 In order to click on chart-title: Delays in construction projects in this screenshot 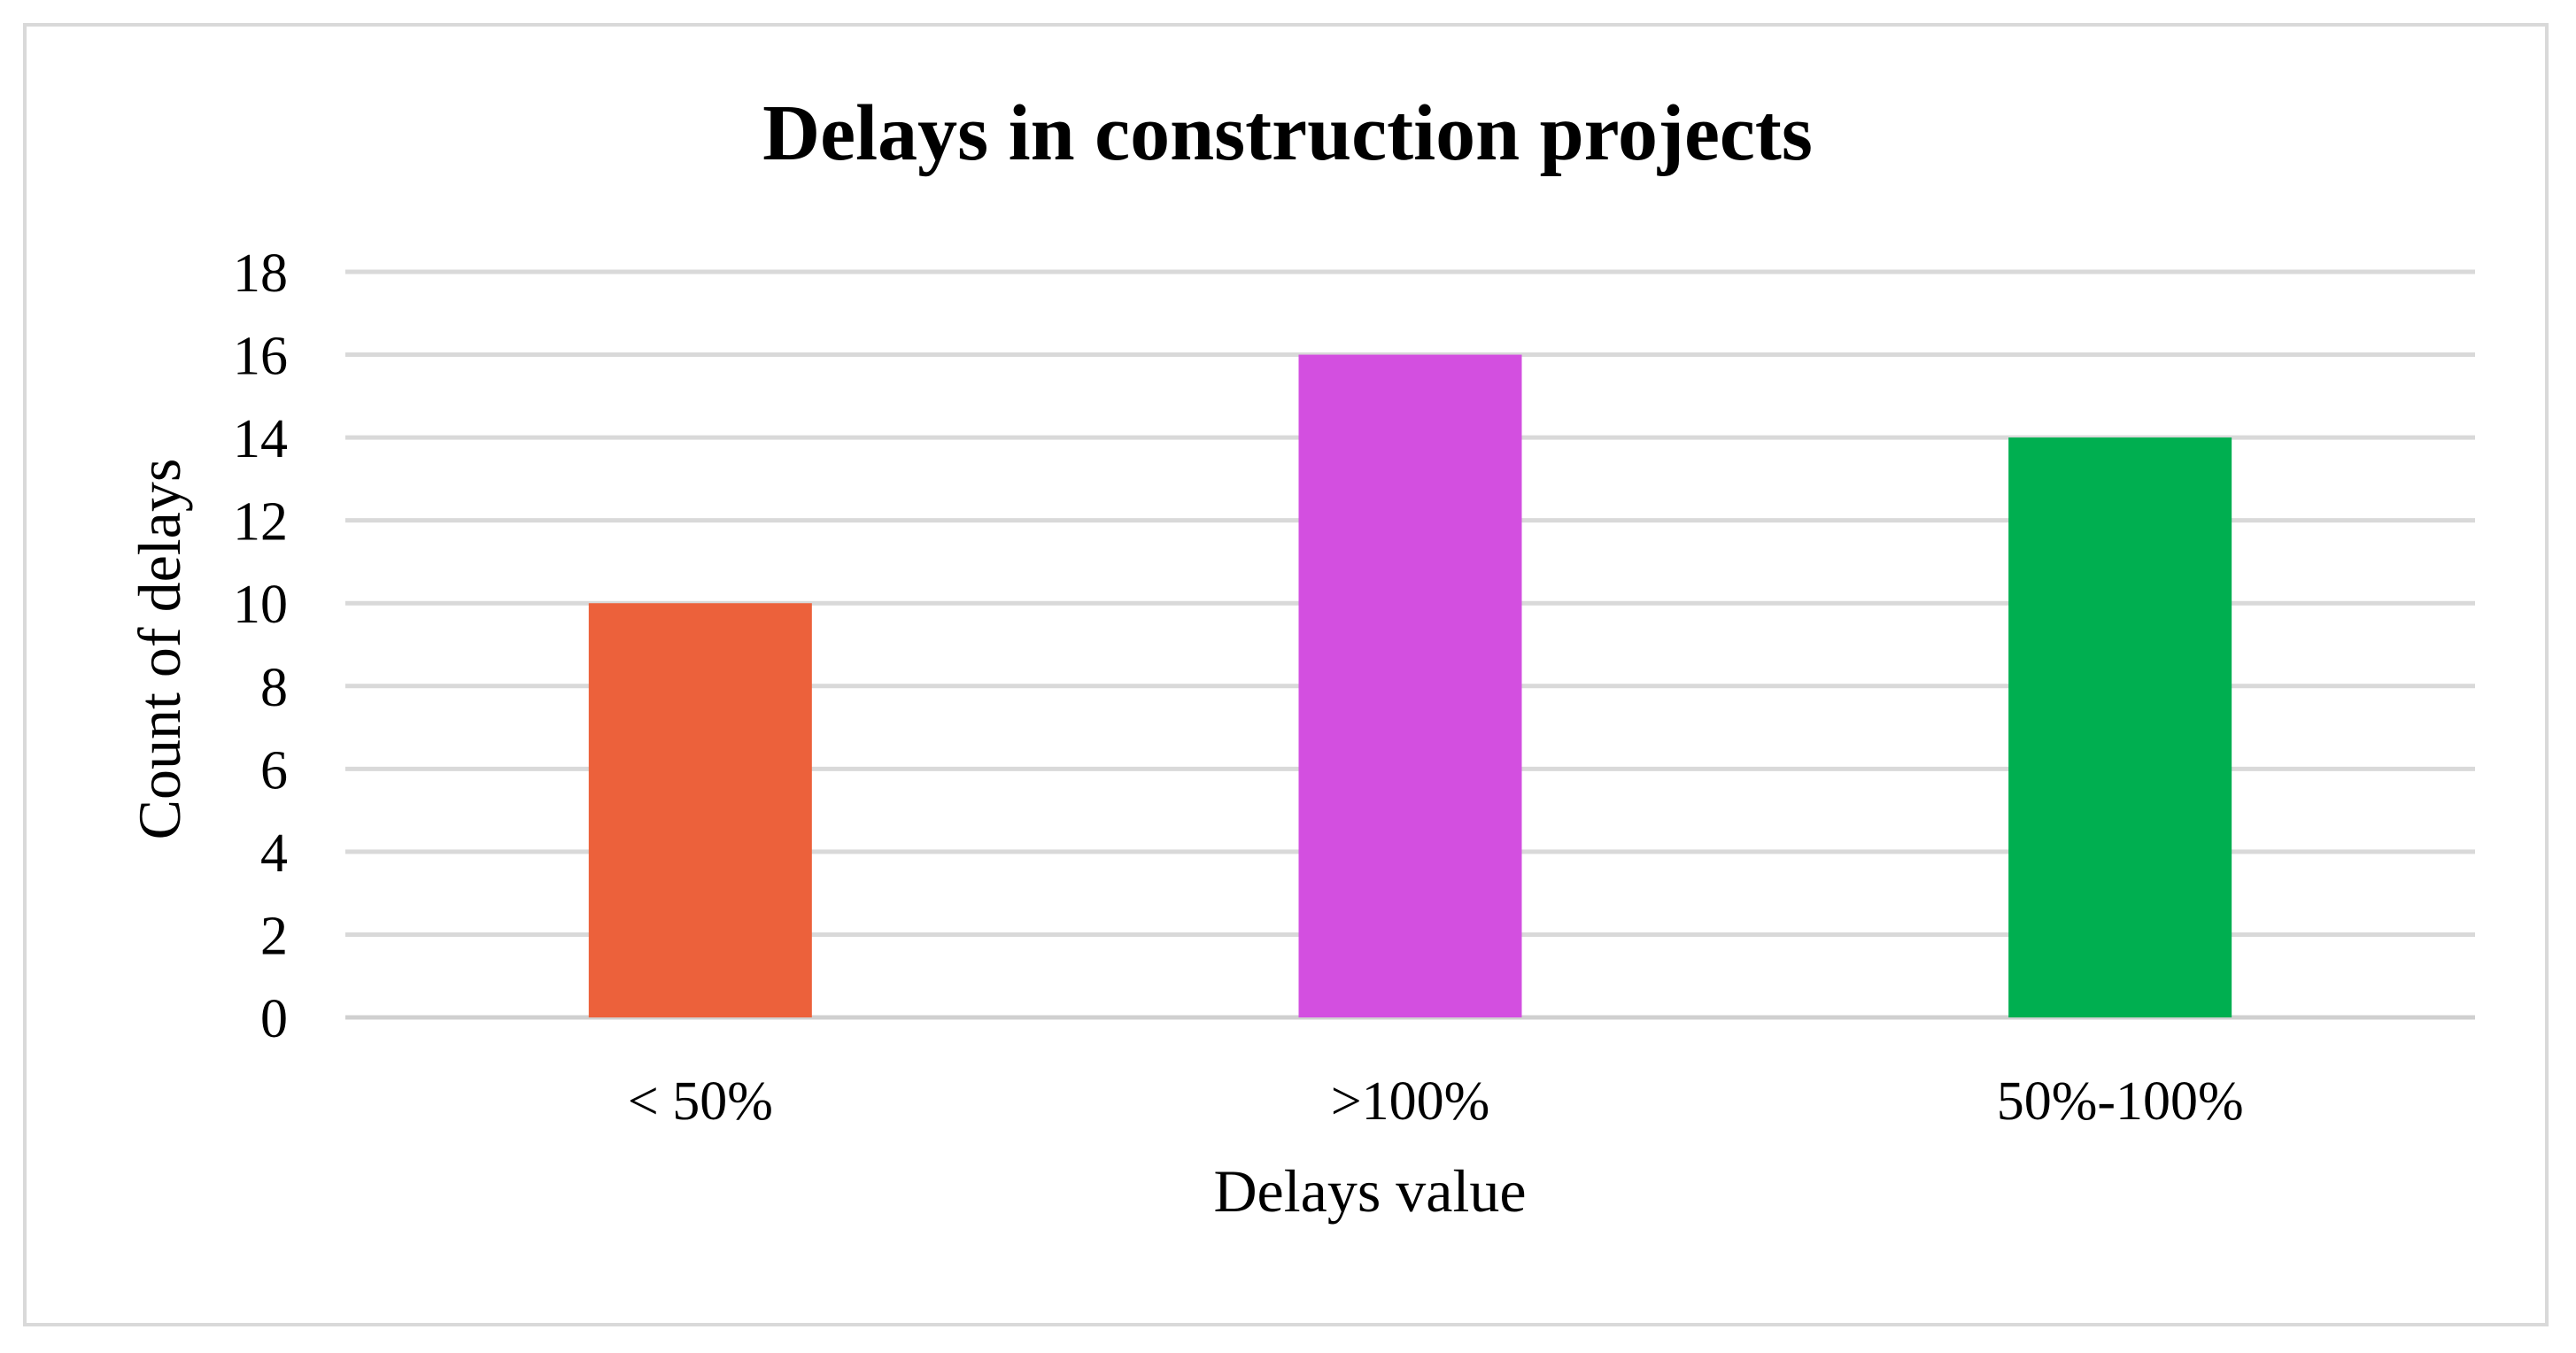, I will do `click(1287, 133)`.